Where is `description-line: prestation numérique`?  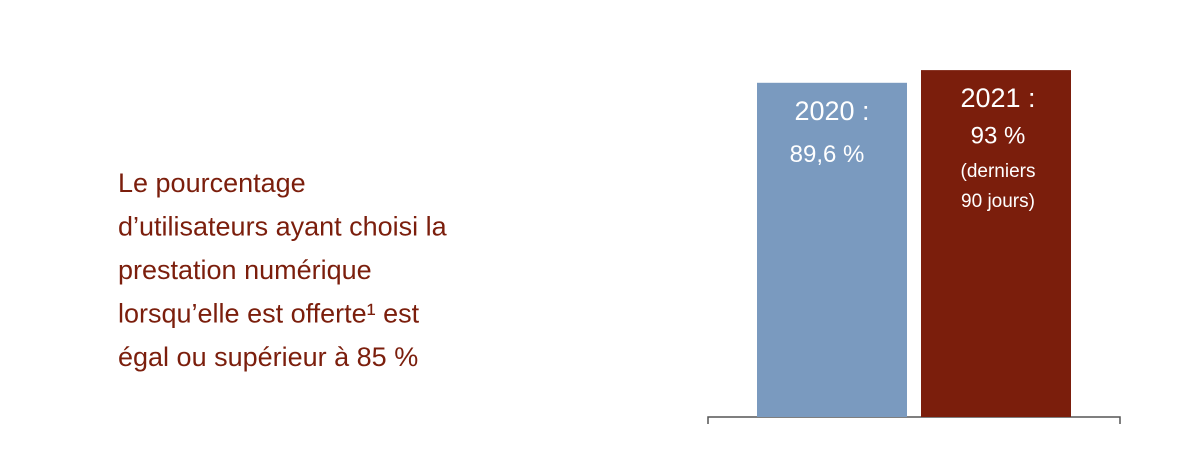
description-line: prestation numérique is located at coordinates (245, 270).